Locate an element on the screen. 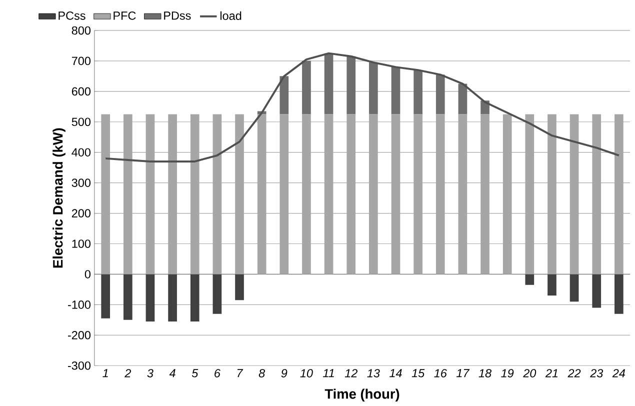 The image size is (635, 406). x-tick-label: 13 is located at coordinates (373, 373).